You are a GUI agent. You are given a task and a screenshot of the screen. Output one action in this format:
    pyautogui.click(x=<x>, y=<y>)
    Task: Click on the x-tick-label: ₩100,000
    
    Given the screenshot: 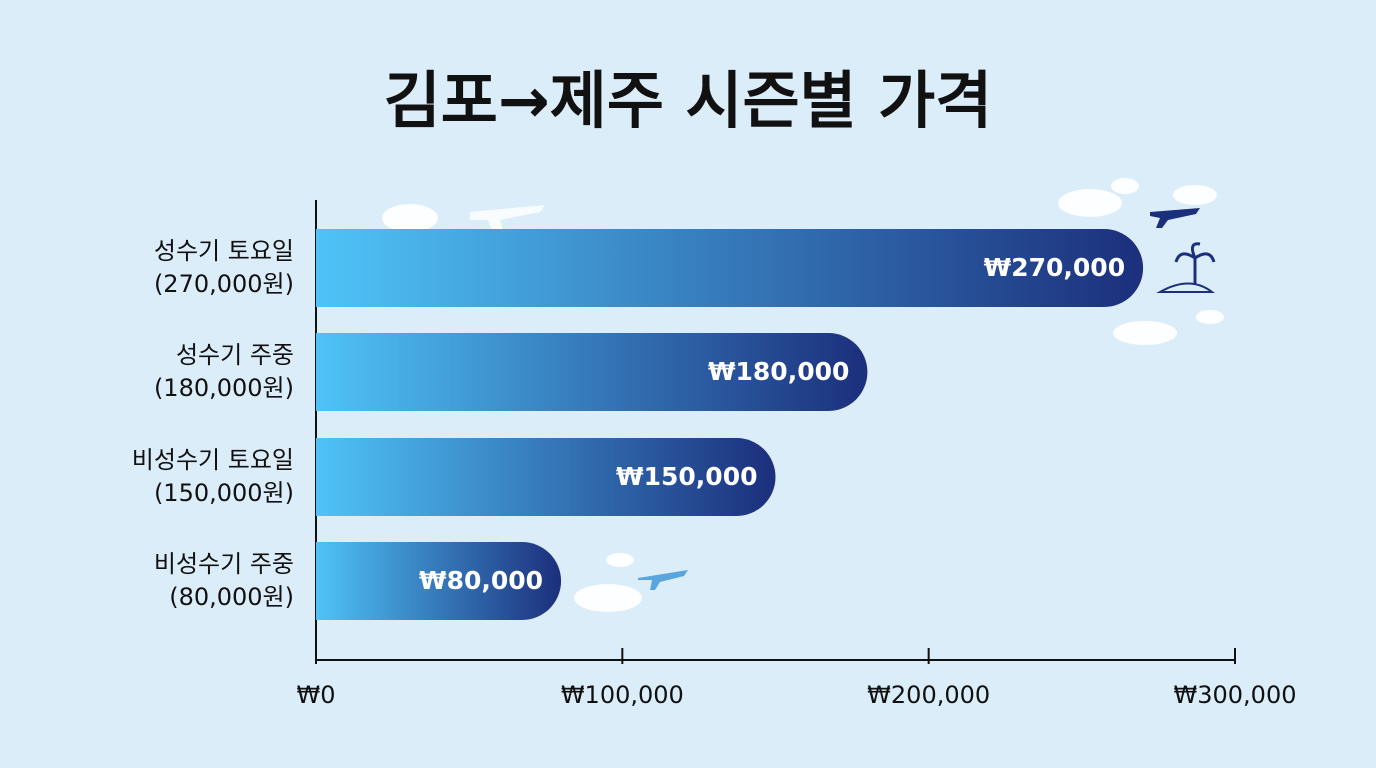 What is the action you would take?
    pyautogui.click(x=622, y=695)
    